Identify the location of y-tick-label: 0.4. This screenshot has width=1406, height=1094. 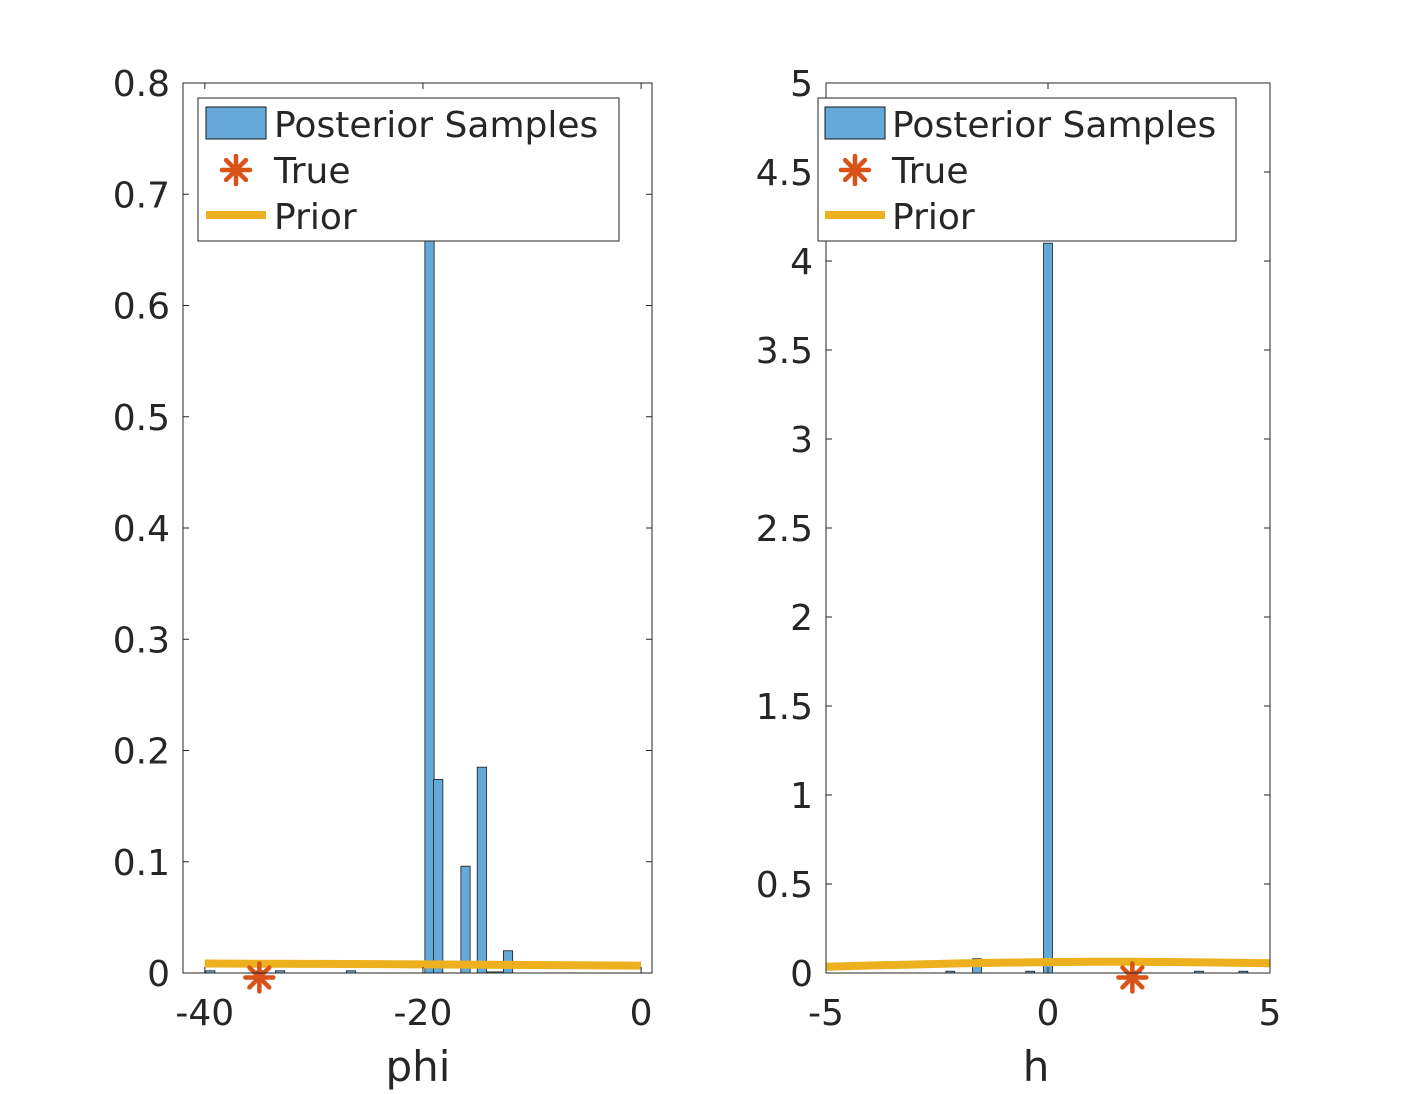
(141, 529).